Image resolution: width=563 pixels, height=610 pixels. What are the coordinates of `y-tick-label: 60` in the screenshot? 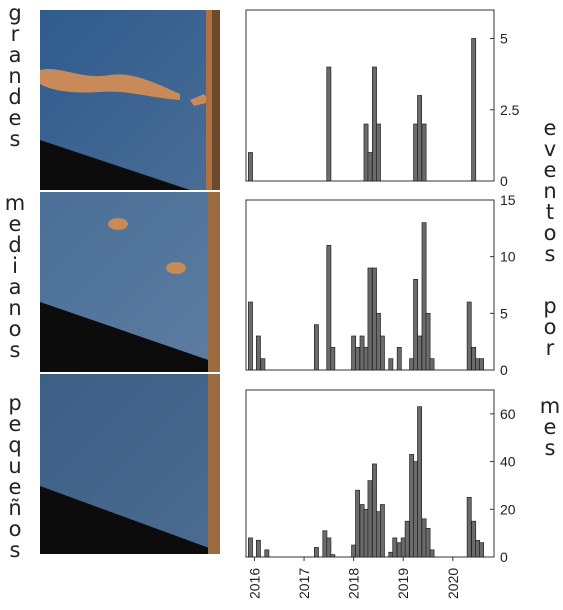 It's located at (508, 414).